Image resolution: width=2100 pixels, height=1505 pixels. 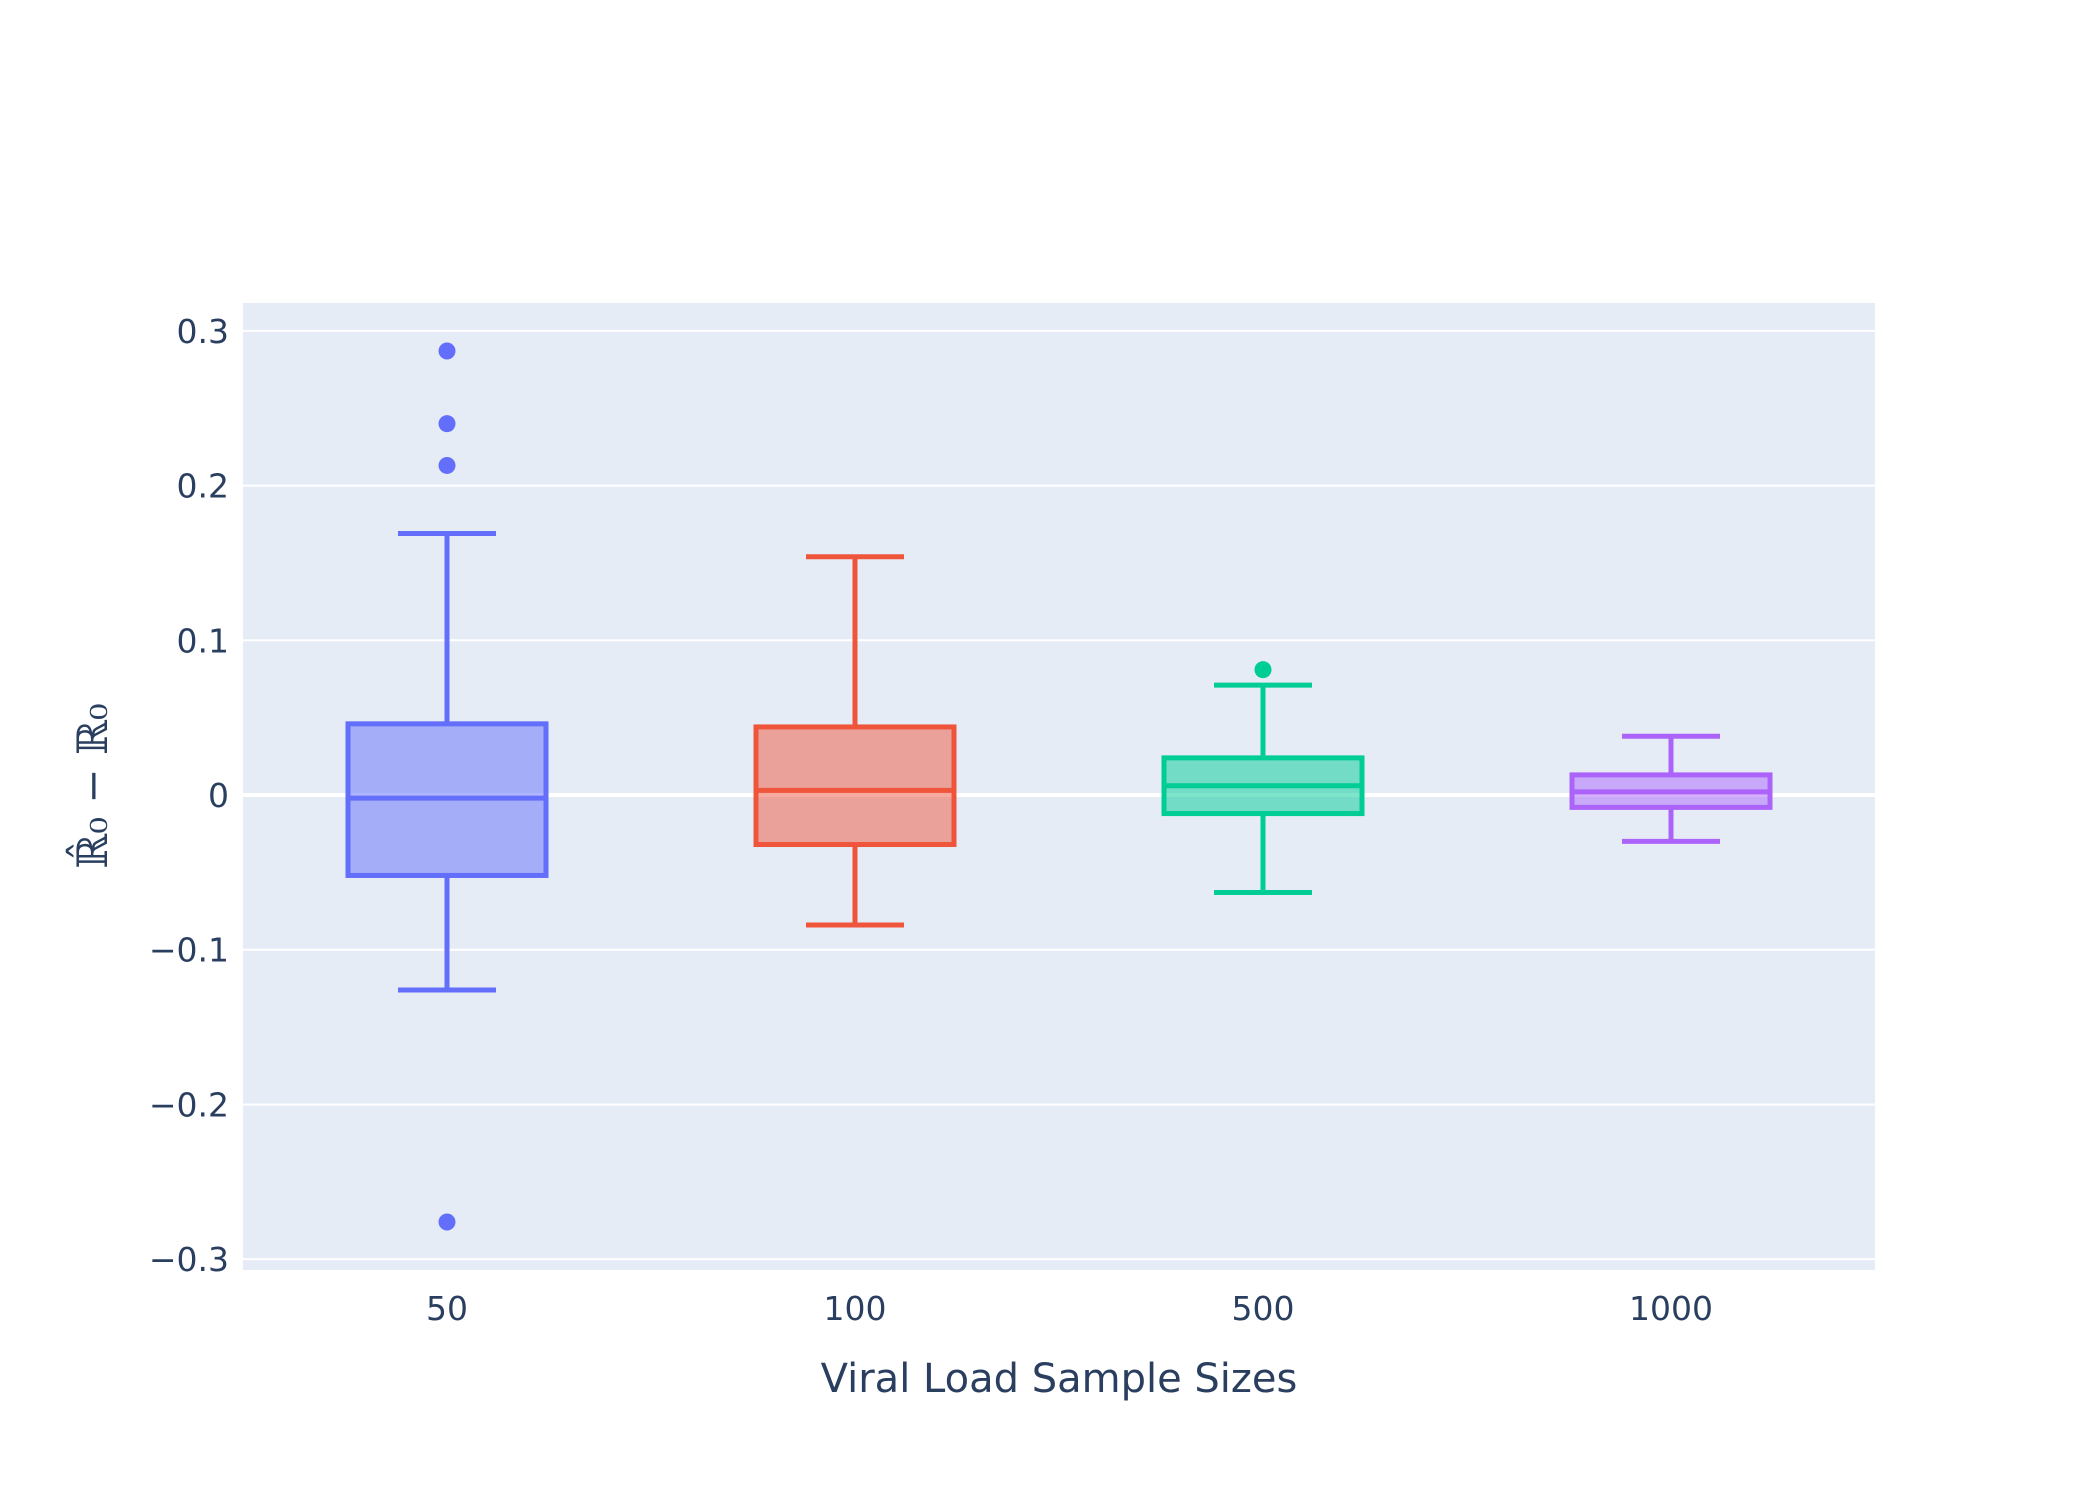 What do you see at coordinates (189, 1104) in the screenshot?
I see `y-tick-label: −0.2` at bounding box center [189, 1104].